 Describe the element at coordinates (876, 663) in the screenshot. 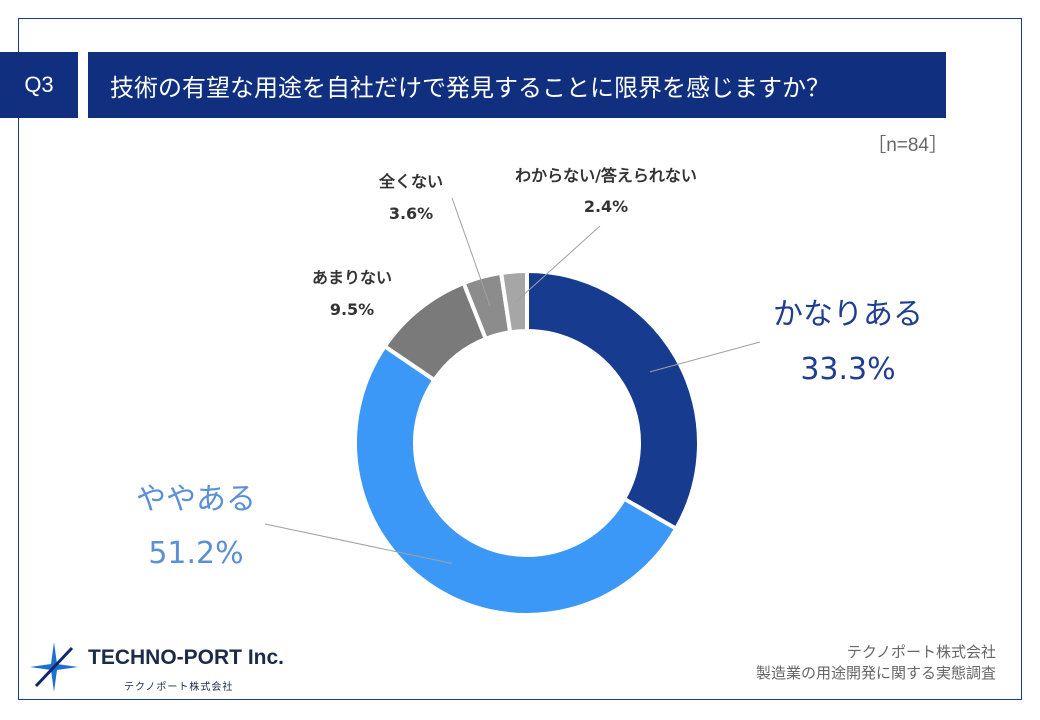

I see `source-note: テクノポート株式会社 製造業の用途開発に関する実態調査` at that location.